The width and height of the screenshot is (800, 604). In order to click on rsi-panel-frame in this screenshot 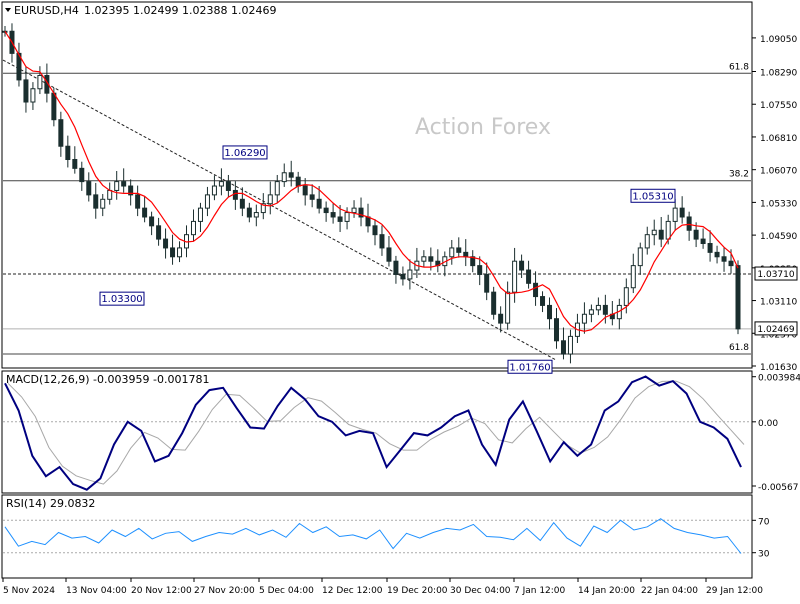, I will do `click(377, 536)`.